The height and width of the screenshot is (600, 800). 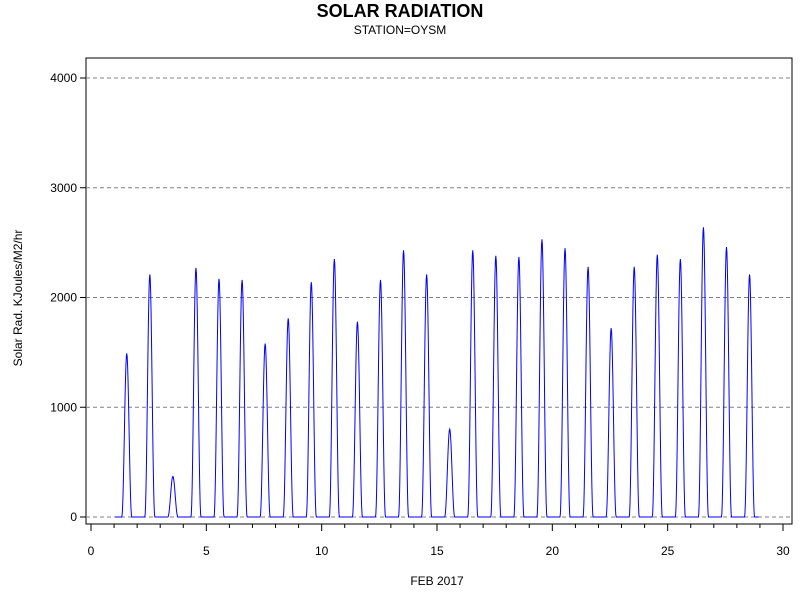 I want to click on x-tick-label-0: 0, so click(x=91, y=551).